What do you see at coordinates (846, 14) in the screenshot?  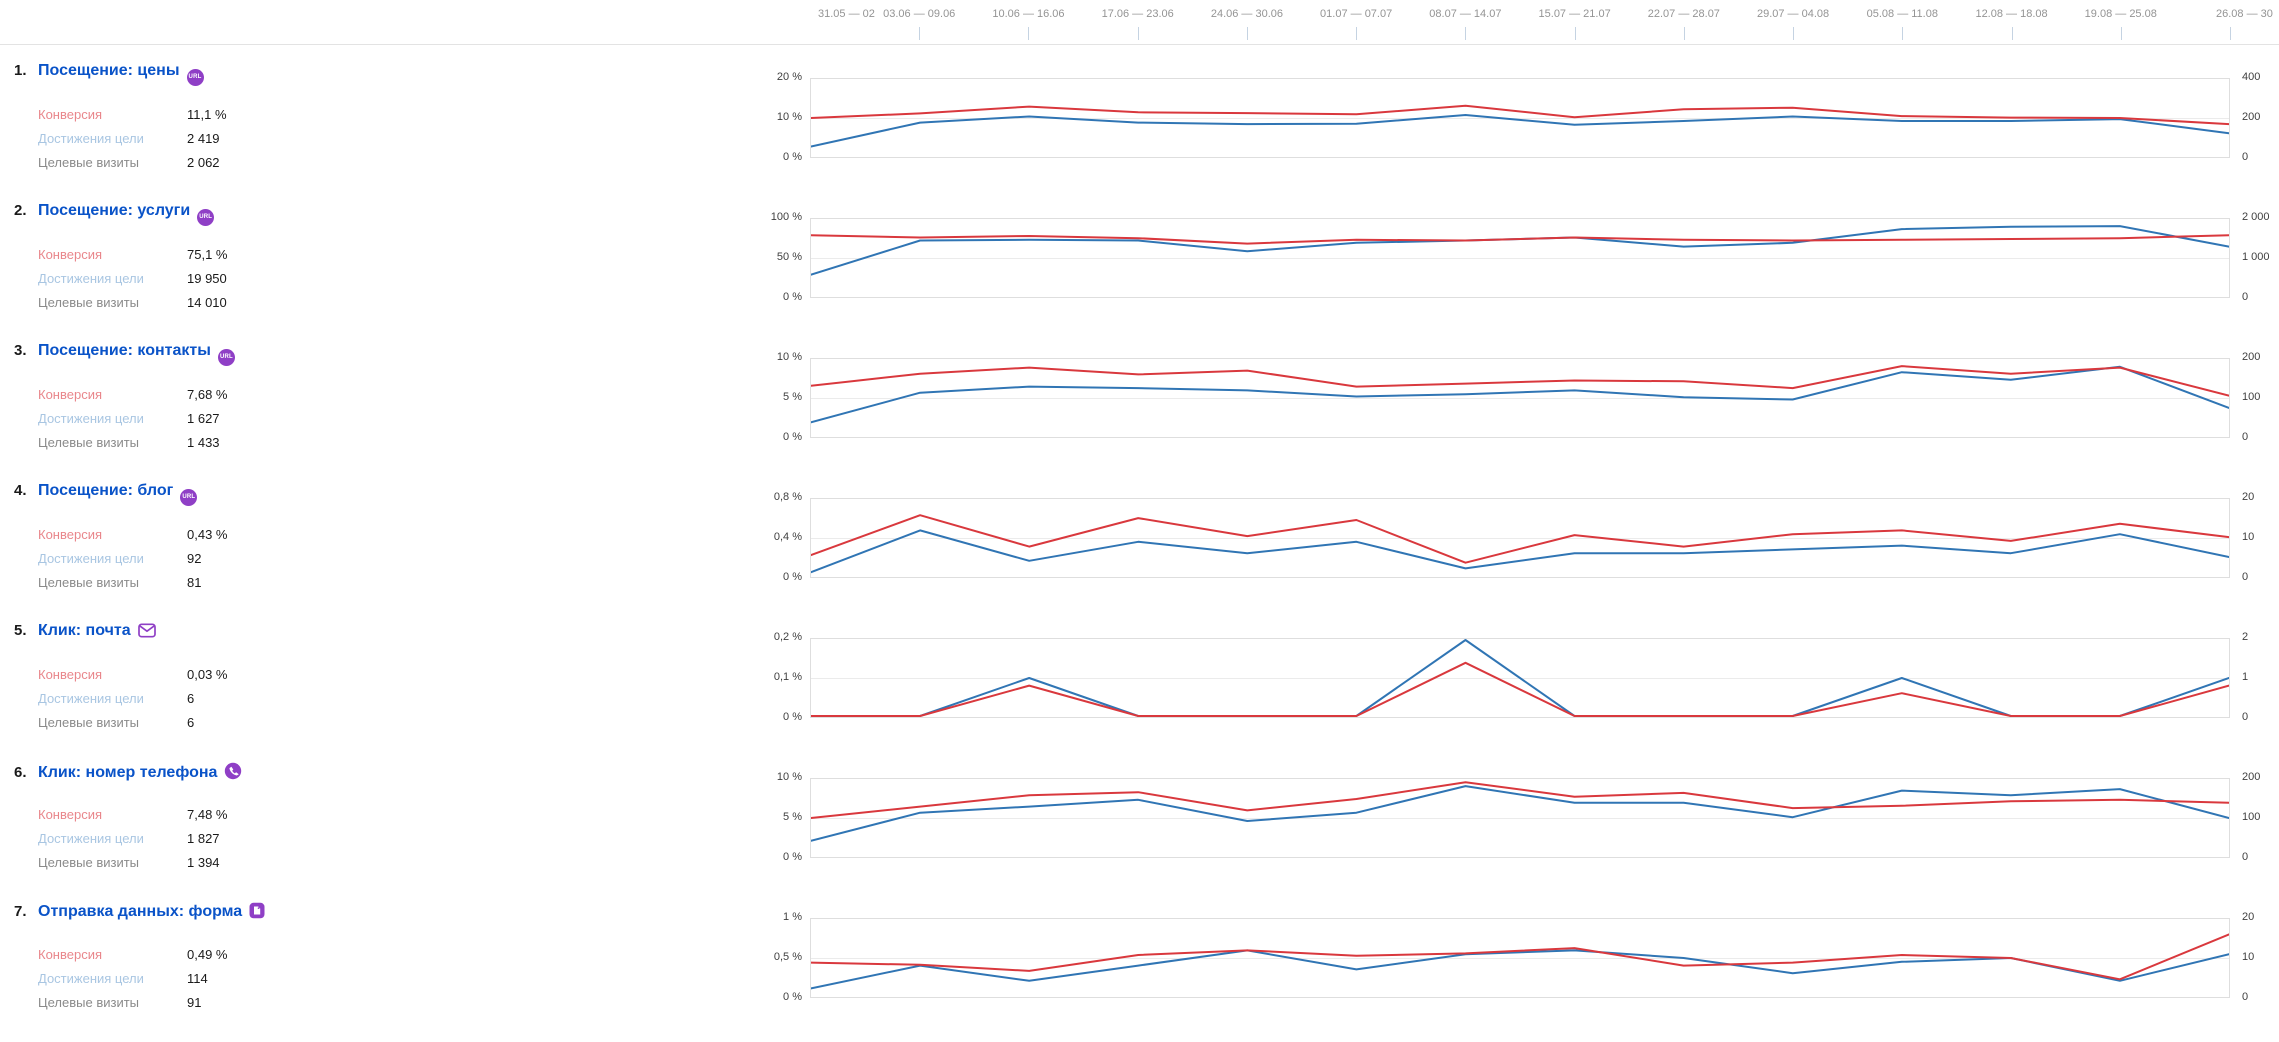 I see `date-range-label: 31.05 — 02` at bounding box center [846, 14].